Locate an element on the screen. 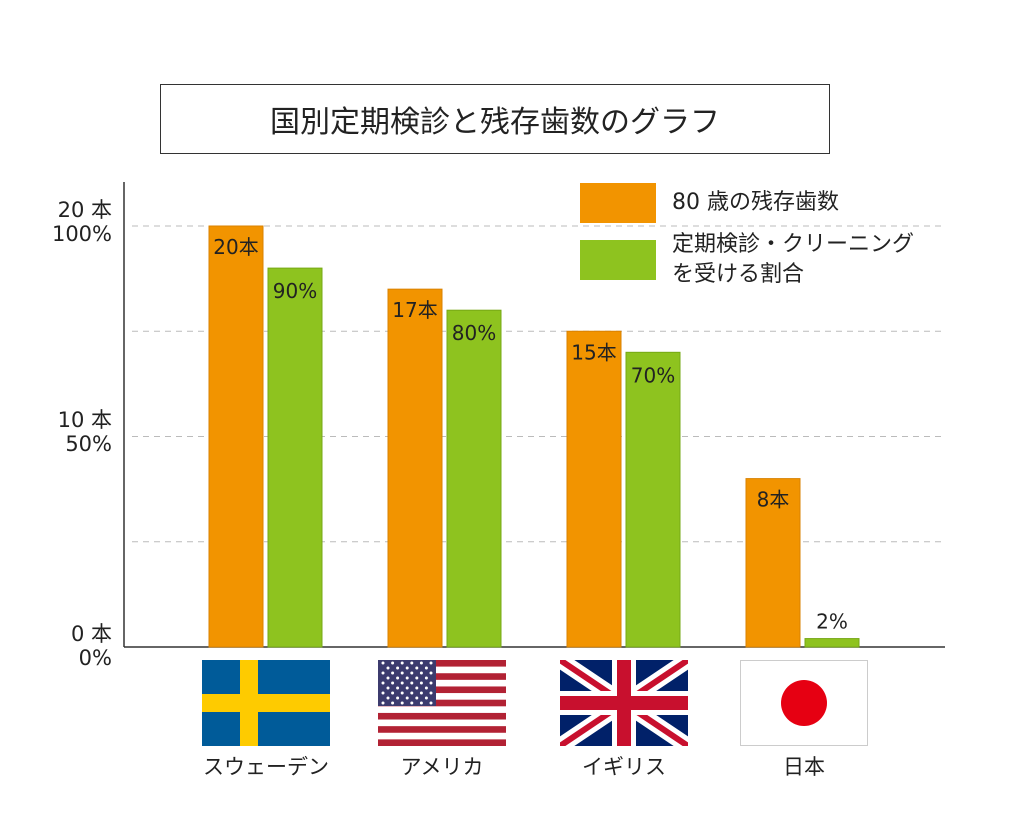 This screenshot has height=840, width=1014. chart-title: 国別定期検診と残存歯数のグラフ is located at coordinates (495, 119).